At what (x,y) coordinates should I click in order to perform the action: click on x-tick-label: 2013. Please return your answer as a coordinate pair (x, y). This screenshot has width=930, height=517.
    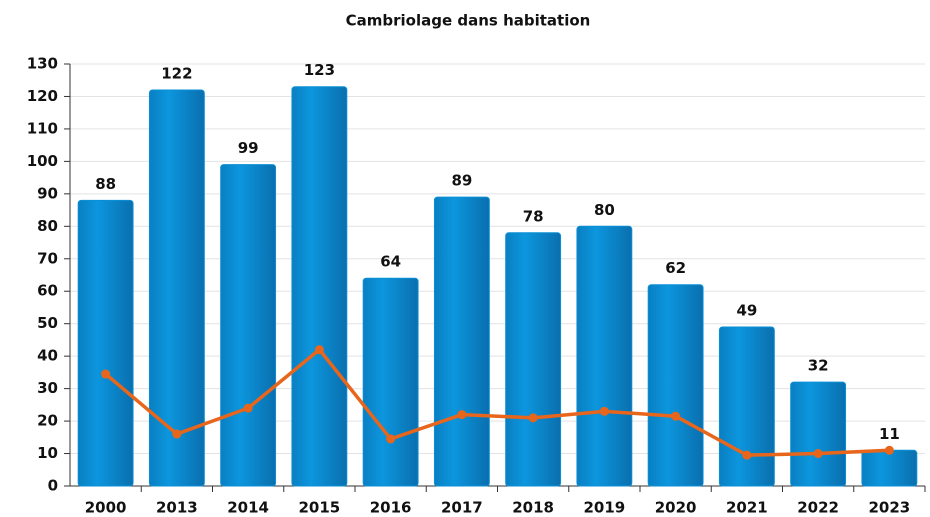
    Looking at the image, I should click on (177, 508).